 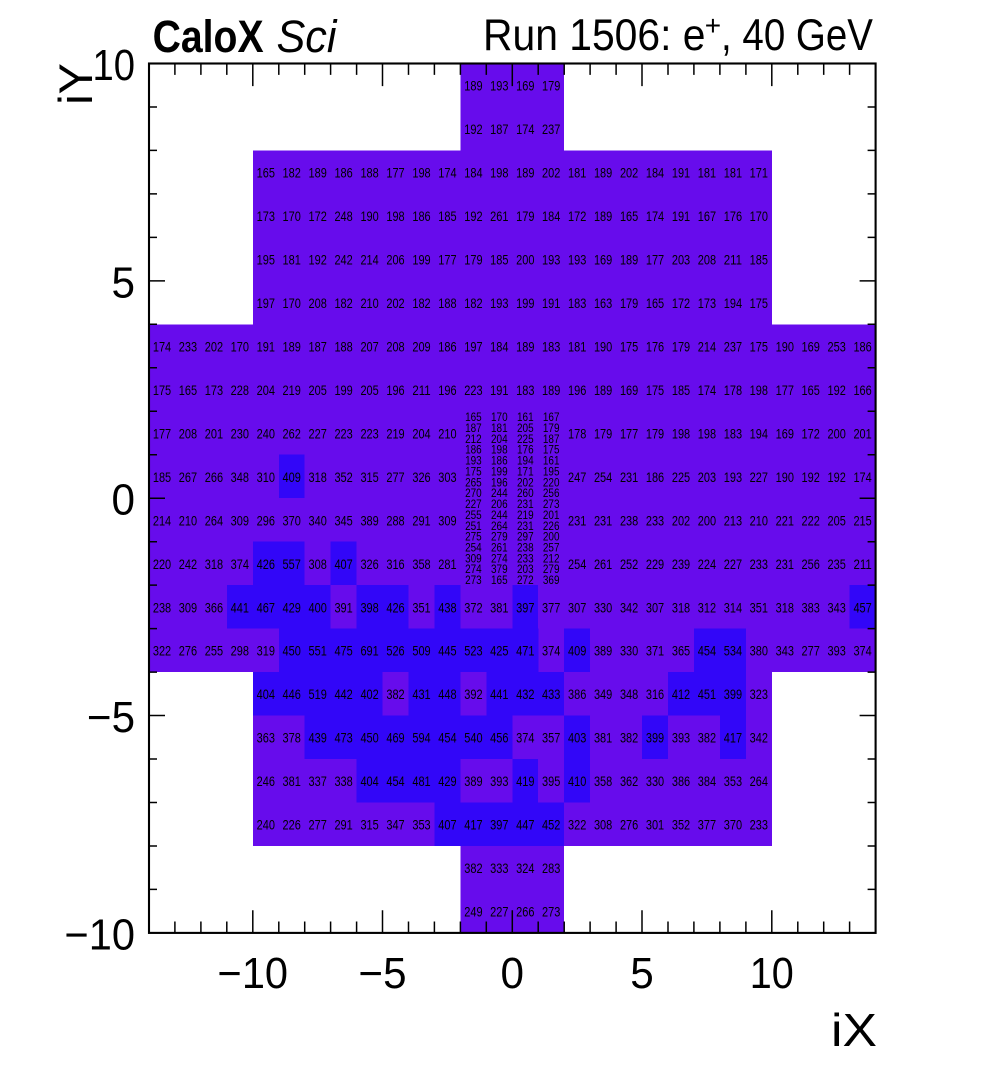 I want to click on svg-text: 167, so click(x=551, y=417).